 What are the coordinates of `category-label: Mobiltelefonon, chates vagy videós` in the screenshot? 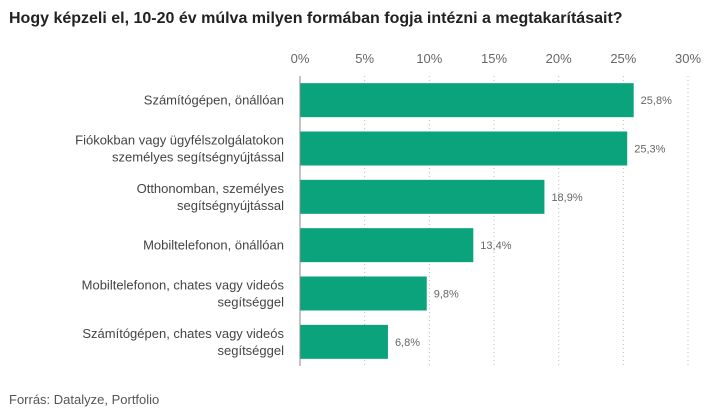 It's located at (183, 285).